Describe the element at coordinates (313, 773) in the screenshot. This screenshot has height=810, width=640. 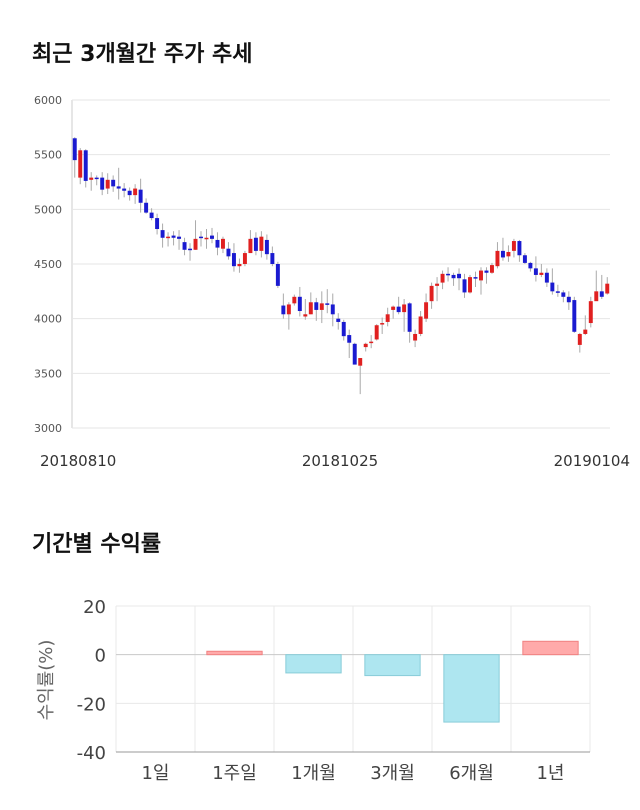
I see `category-label: 1개월` at that location.